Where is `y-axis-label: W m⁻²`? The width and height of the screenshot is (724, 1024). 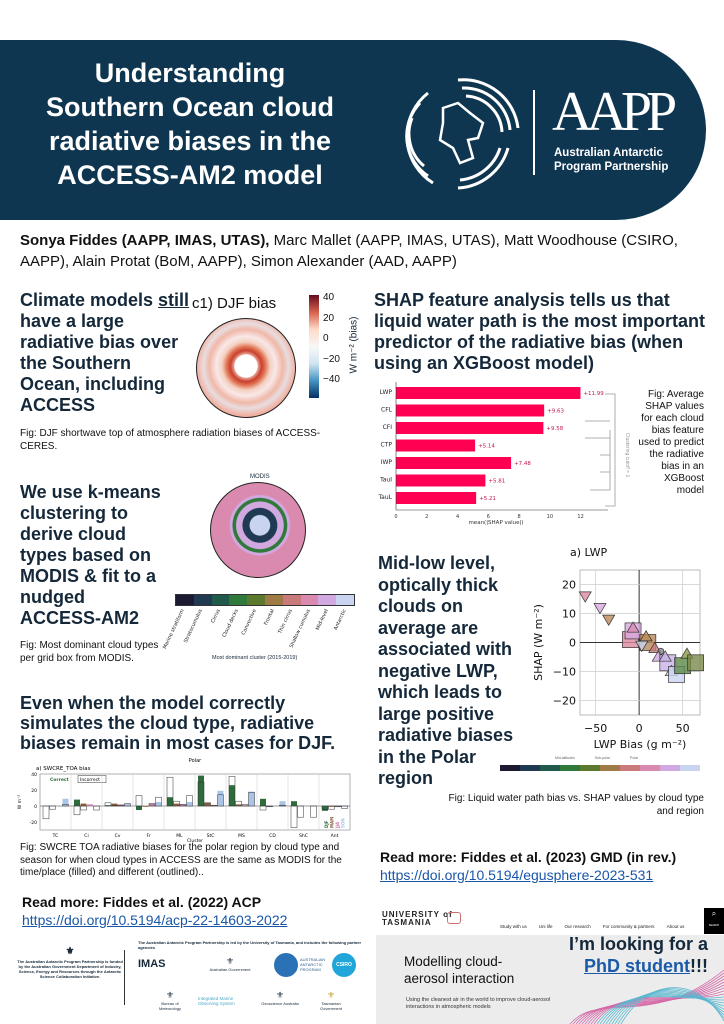 y-axis-label: W m⁻² is located at coordinates (20, 802).